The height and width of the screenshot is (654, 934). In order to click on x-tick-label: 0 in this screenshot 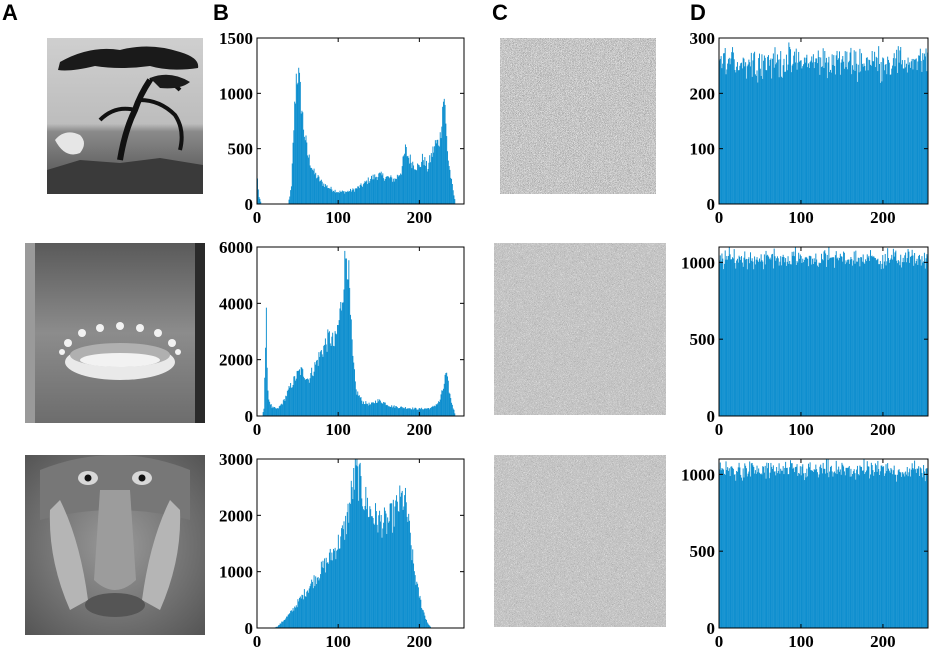, I will do `click(719, 429)`.